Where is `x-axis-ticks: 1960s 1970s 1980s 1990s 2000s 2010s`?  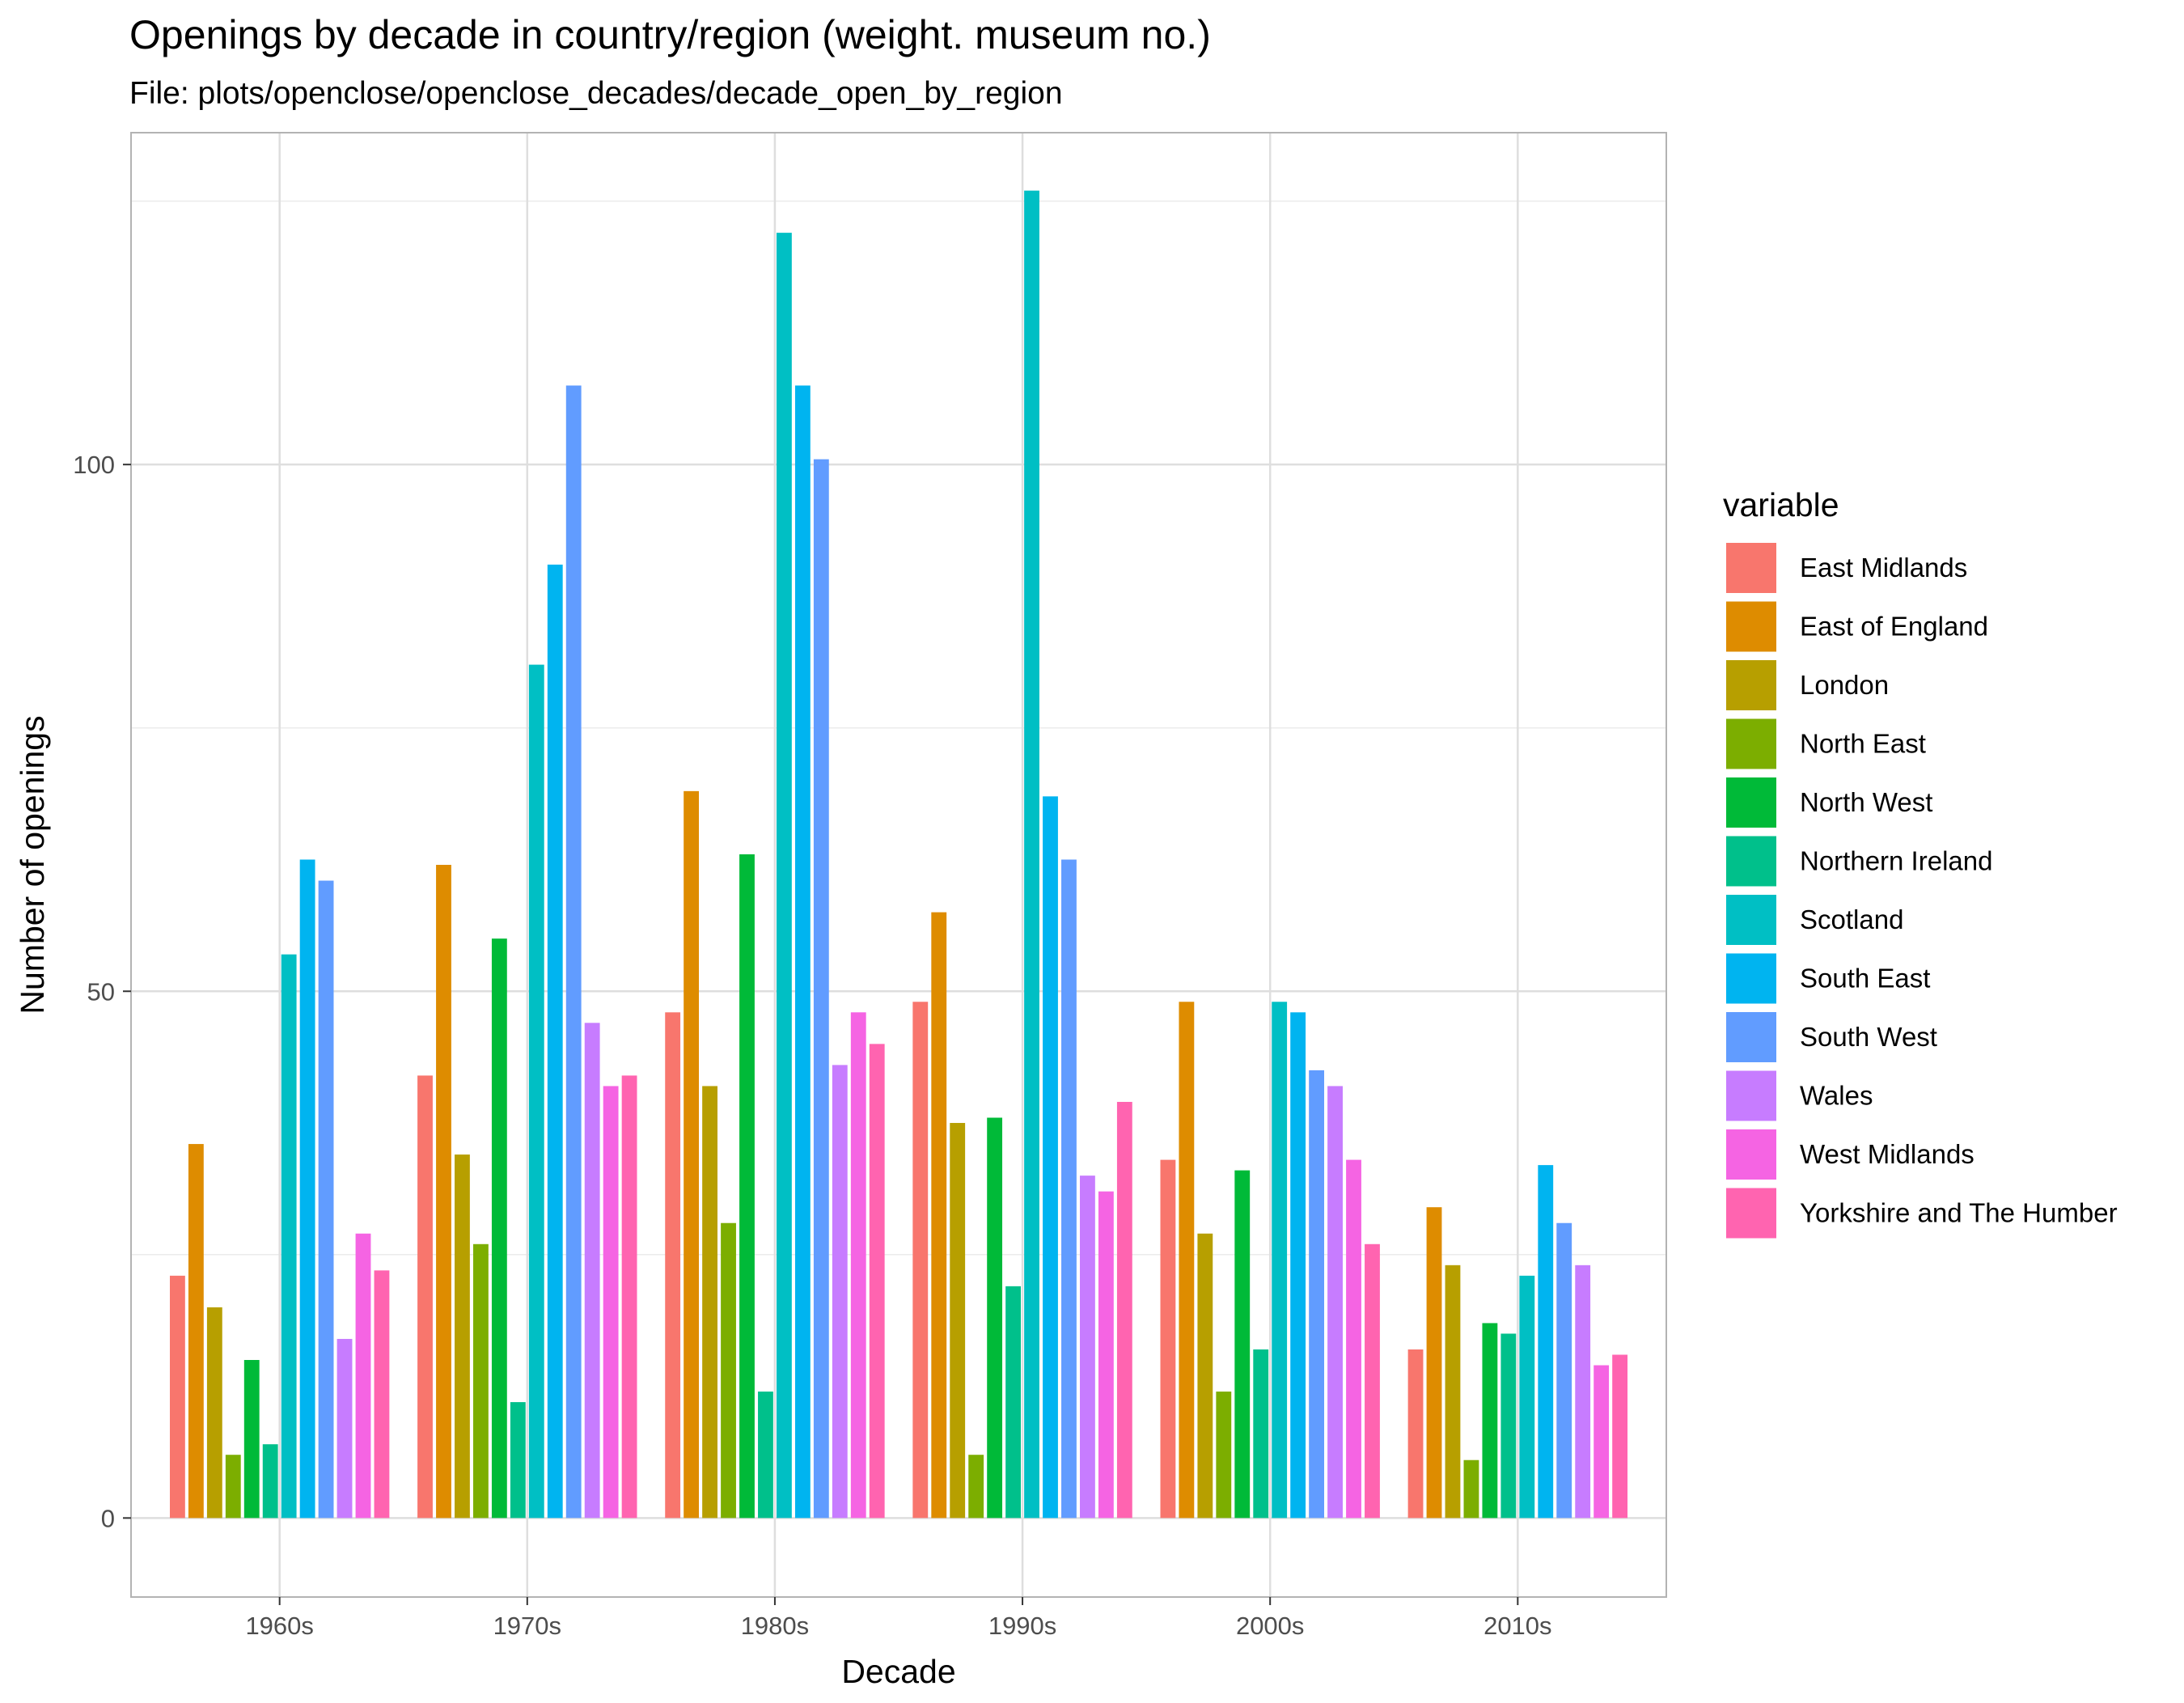 x-axis-ticks: 1960s 1970s 1980s 1990s 2000s 2010s is located at coordinates (898, 1618).